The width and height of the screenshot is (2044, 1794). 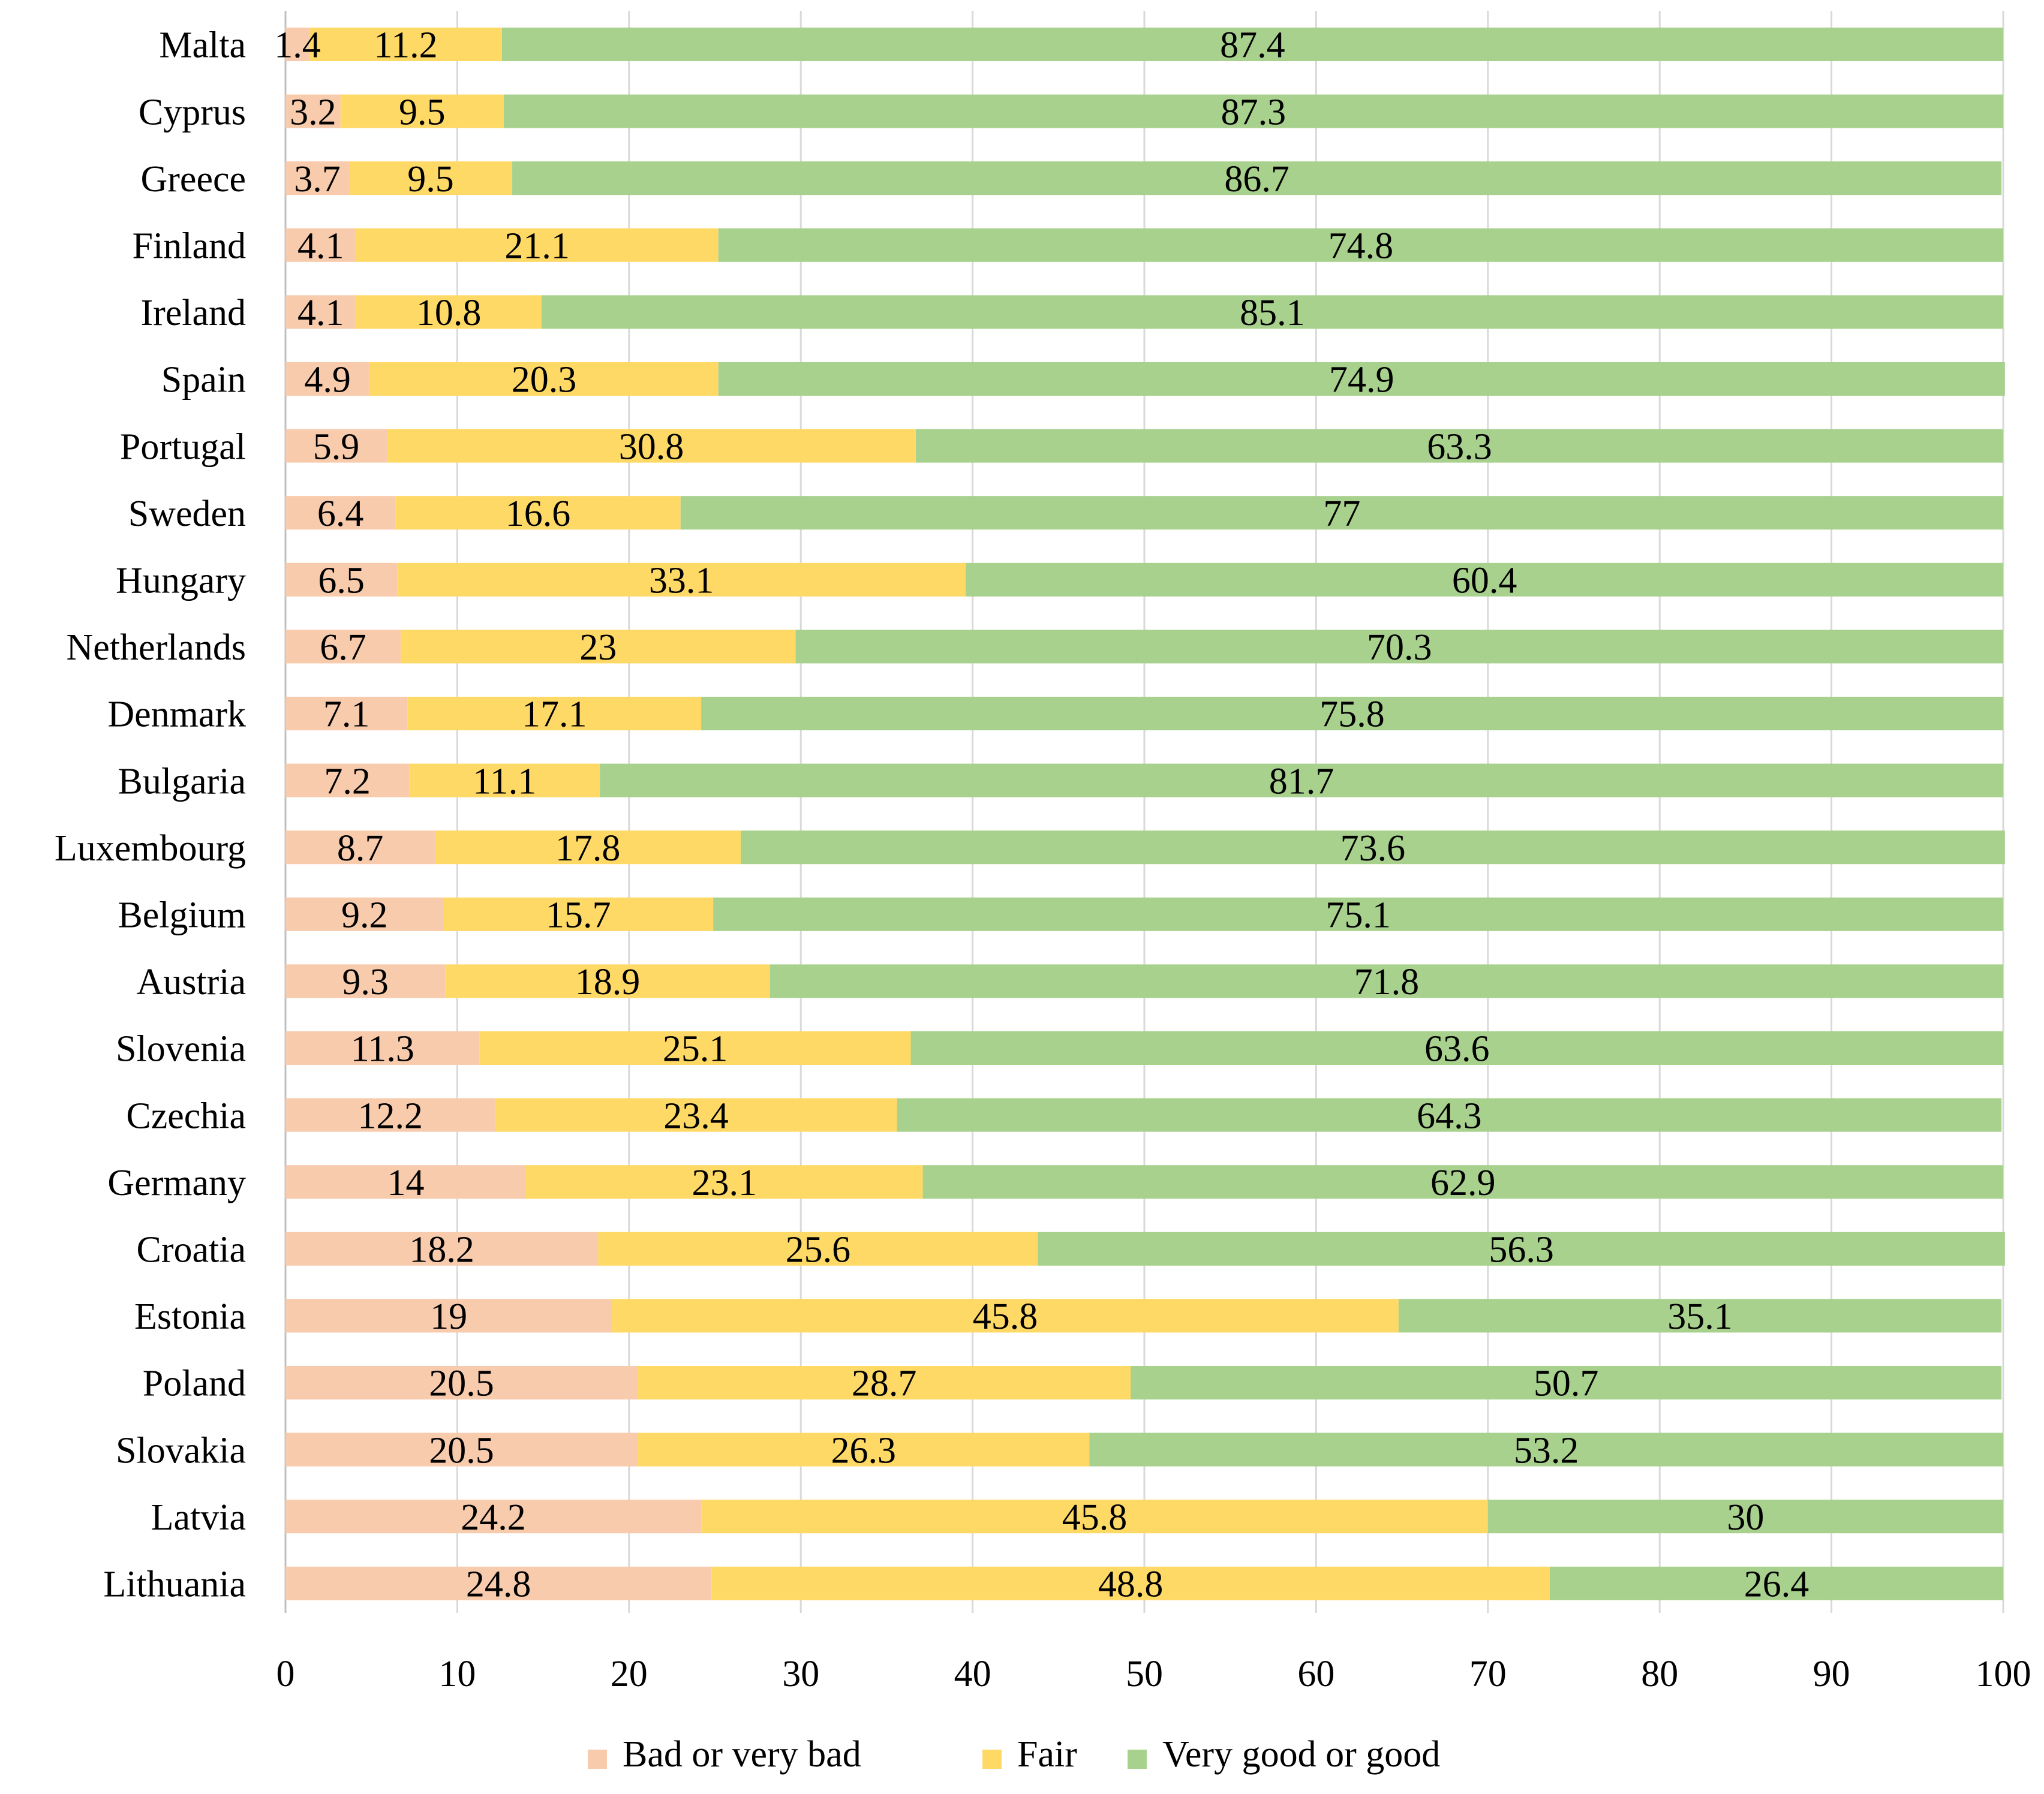 What do you see at coordinates (498, 1584) in the screenshot?
I see `data-label: 24.8` at bounding box center [498, 1584].